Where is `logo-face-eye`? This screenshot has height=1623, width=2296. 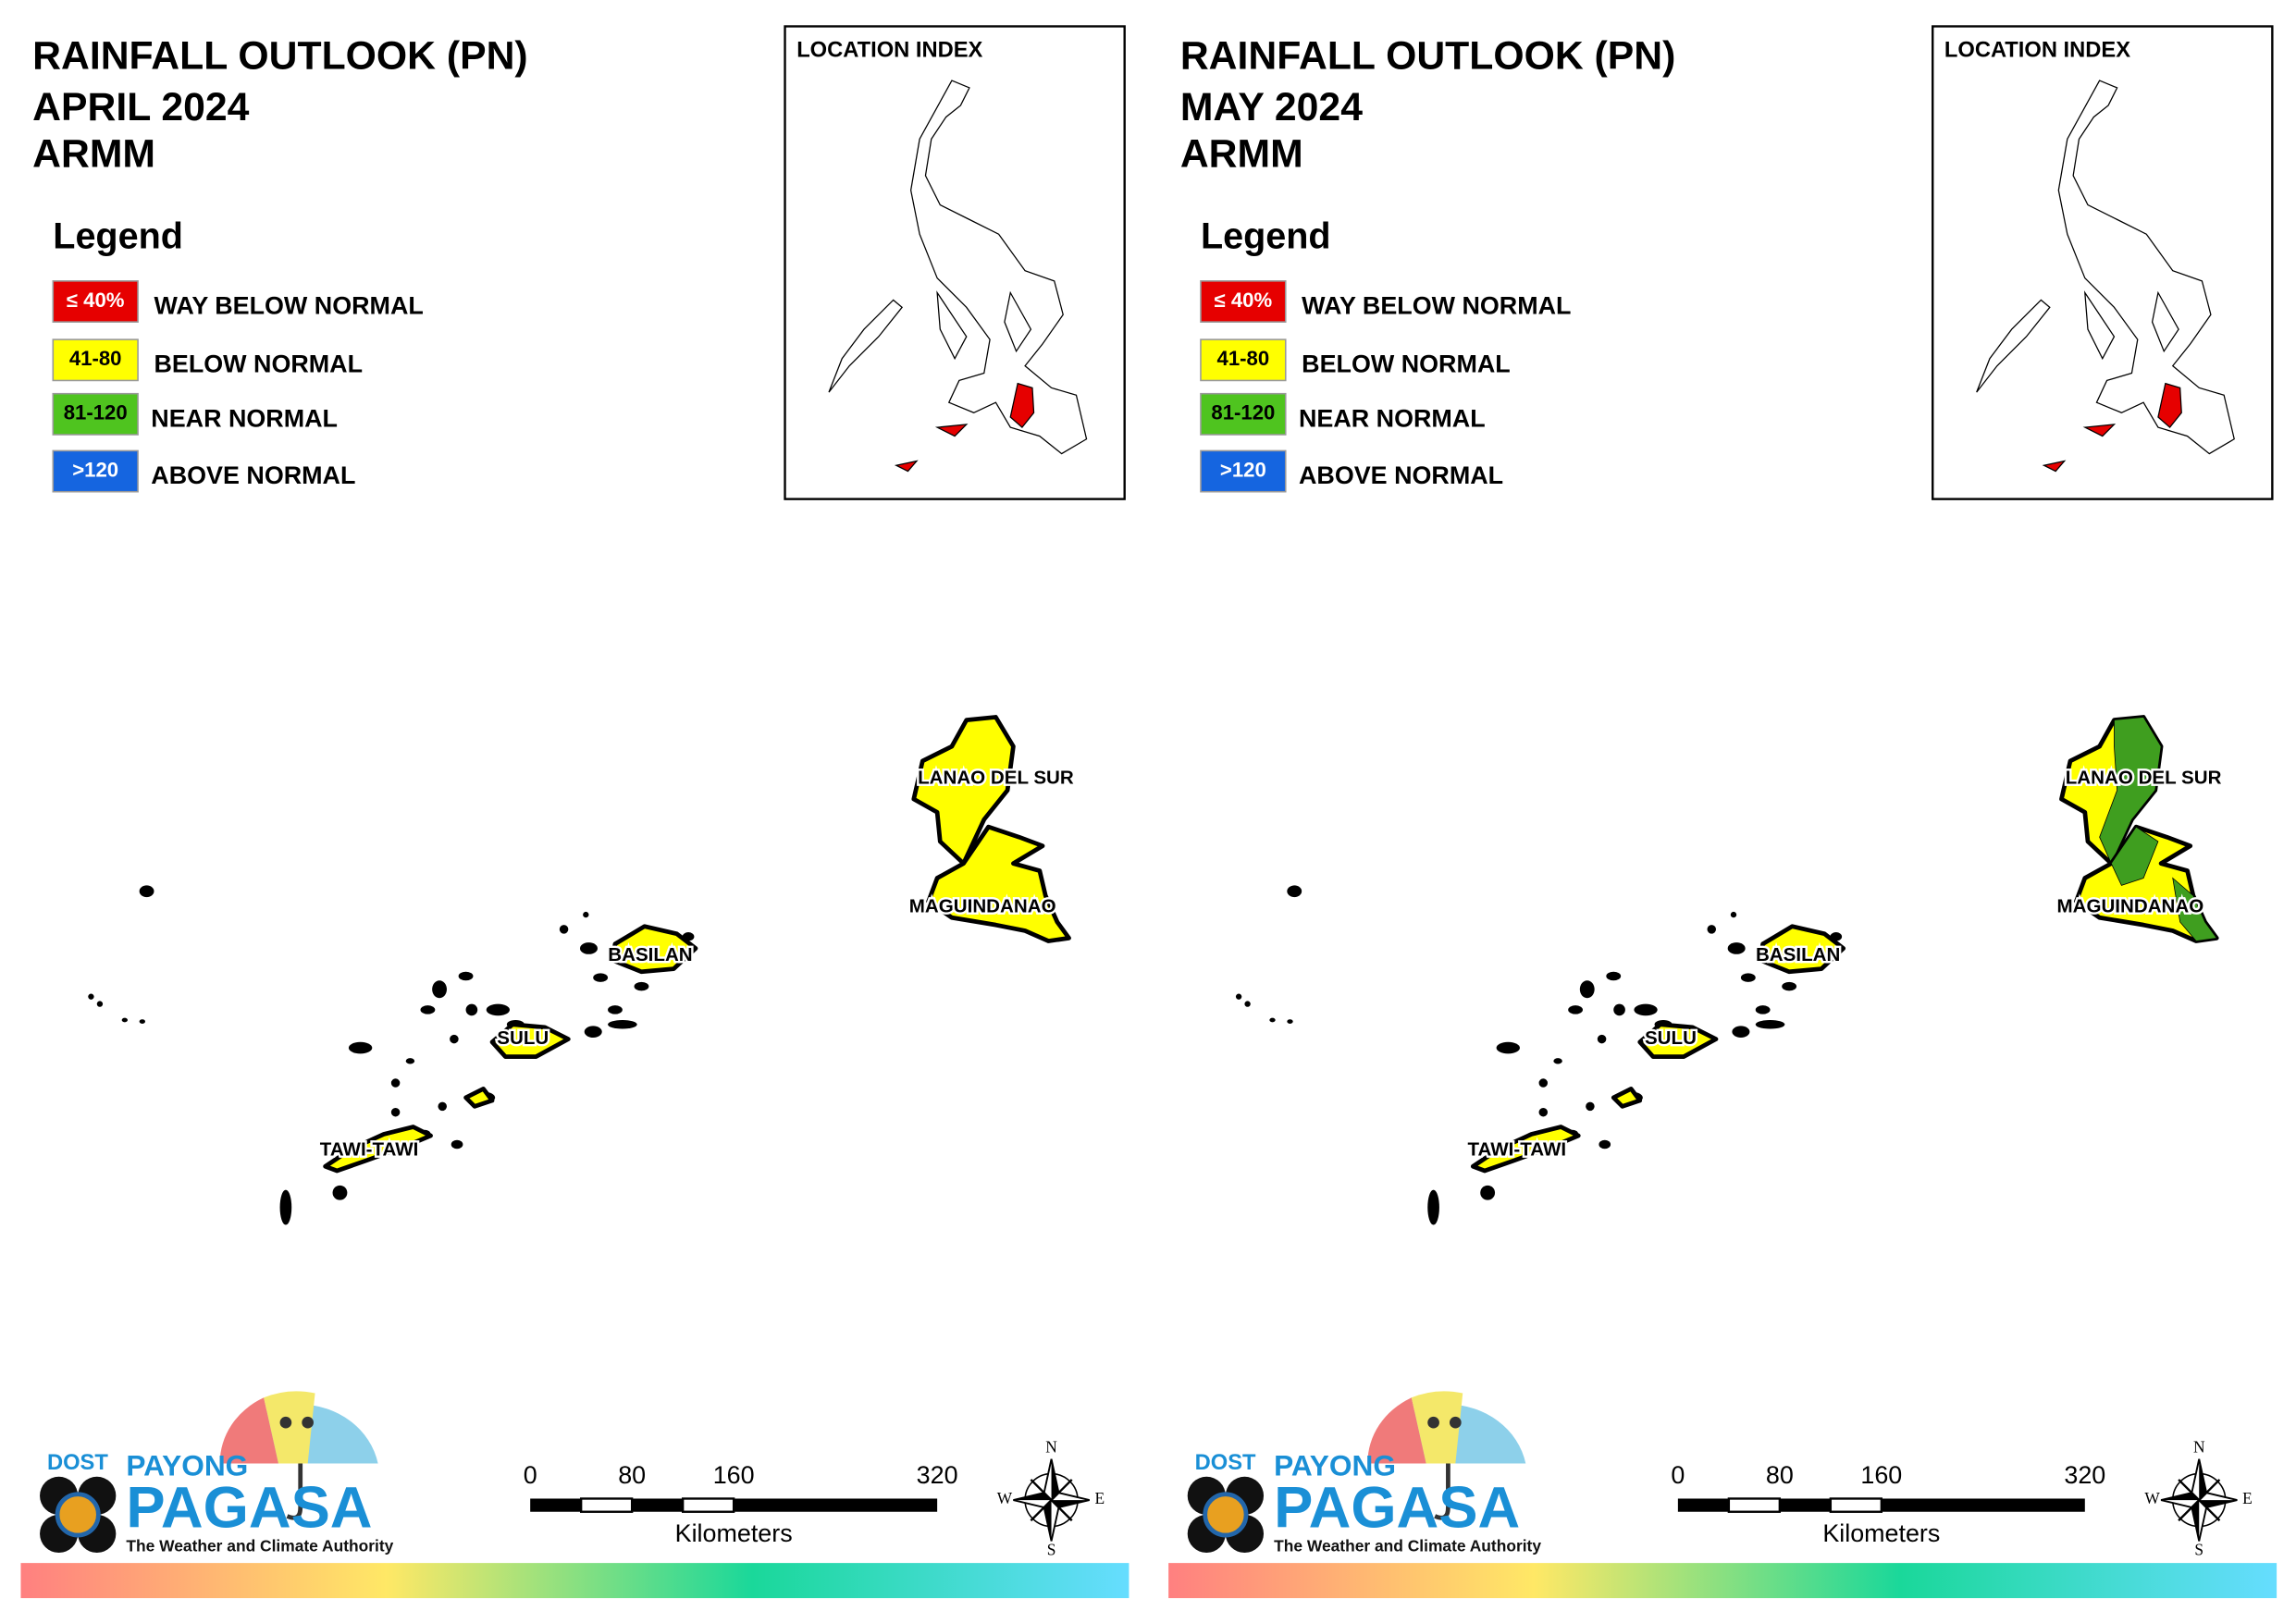
logo-face-eye is located at coordinates (1455, 1422).